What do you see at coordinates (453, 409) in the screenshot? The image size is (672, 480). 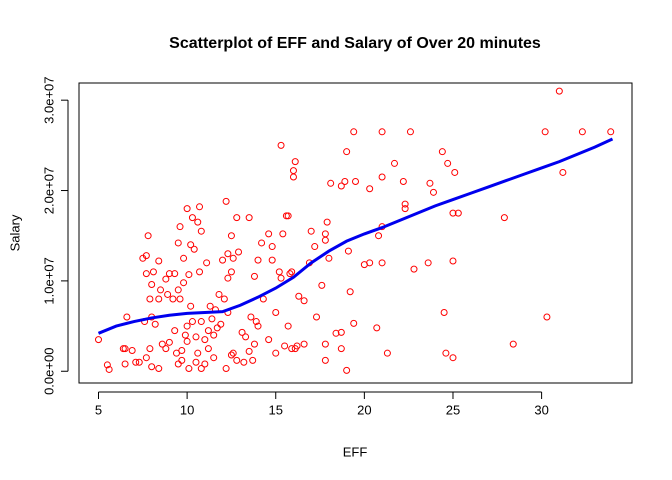 I see `x-tick-label: 25` at bounding box center [453, 409].